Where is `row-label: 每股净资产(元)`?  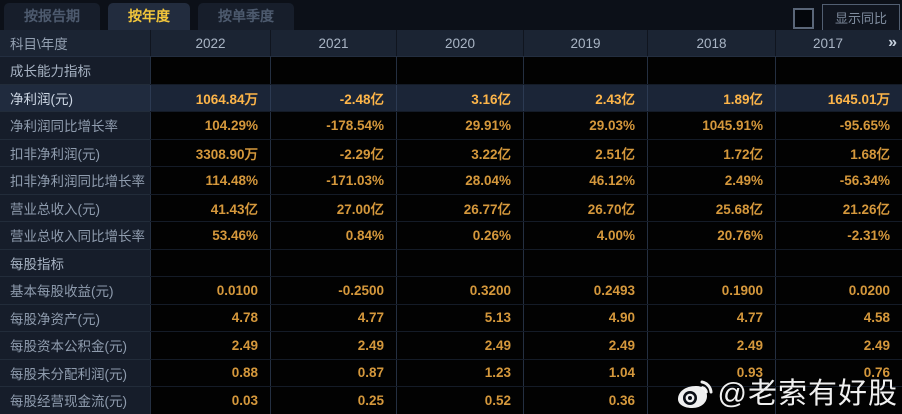
row-label: 每股净资产(元) is located at coordinates (75, 318).